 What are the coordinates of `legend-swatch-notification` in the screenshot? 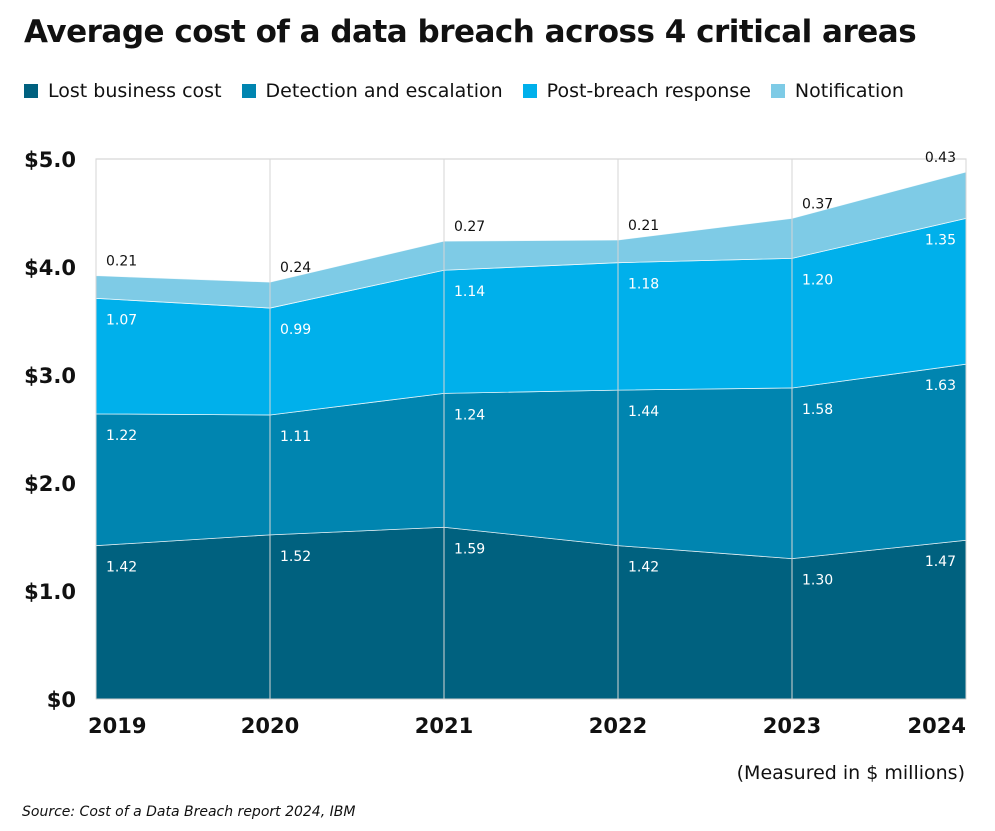 It's located at (777, 91).